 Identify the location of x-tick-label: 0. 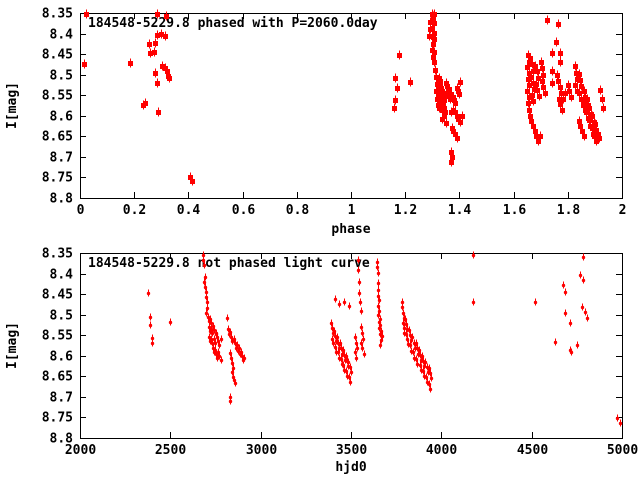
(81, 210).